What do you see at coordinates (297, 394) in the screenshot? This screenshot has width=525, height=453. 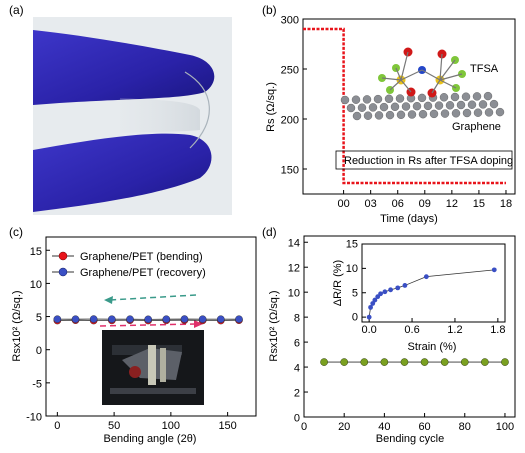 I see `d-y-tick-label: 2` at bounding box center [297, 394].